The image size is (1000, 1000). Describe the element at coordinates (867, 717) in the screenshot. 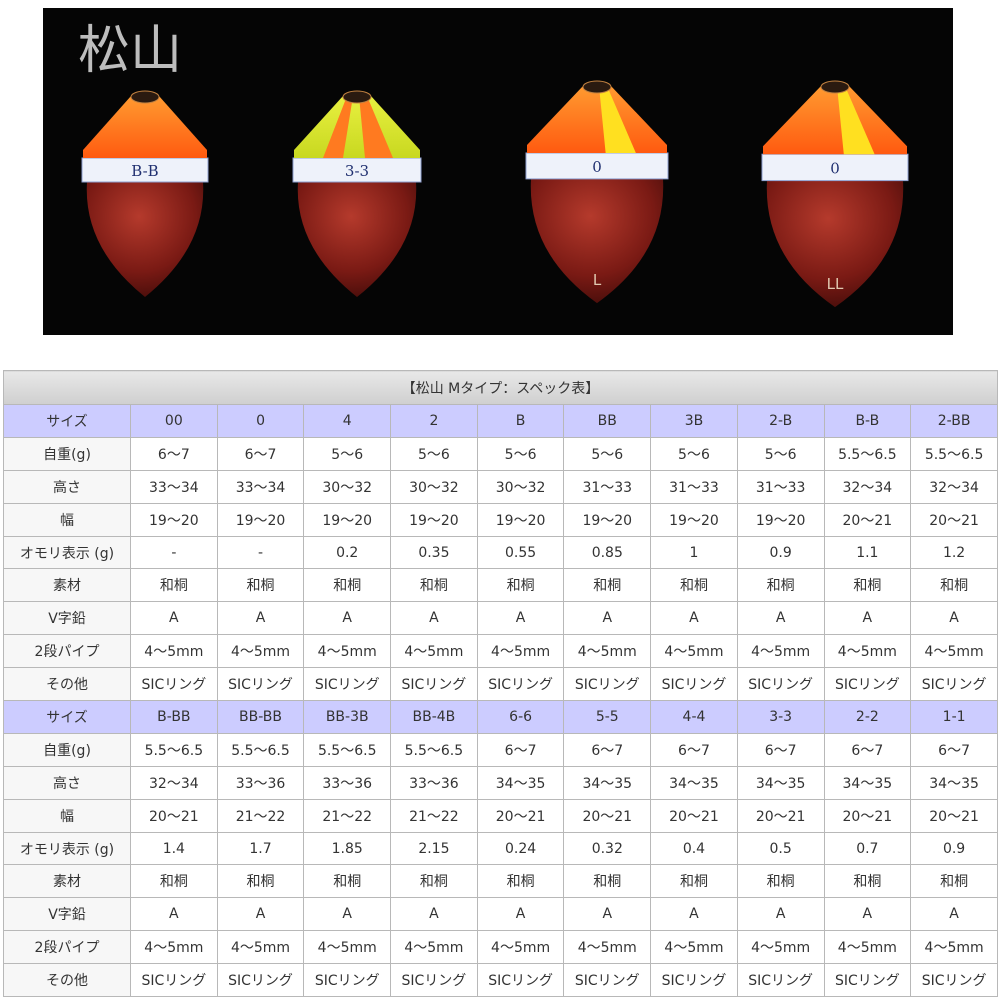

I see `cell: 2-2` at that location.